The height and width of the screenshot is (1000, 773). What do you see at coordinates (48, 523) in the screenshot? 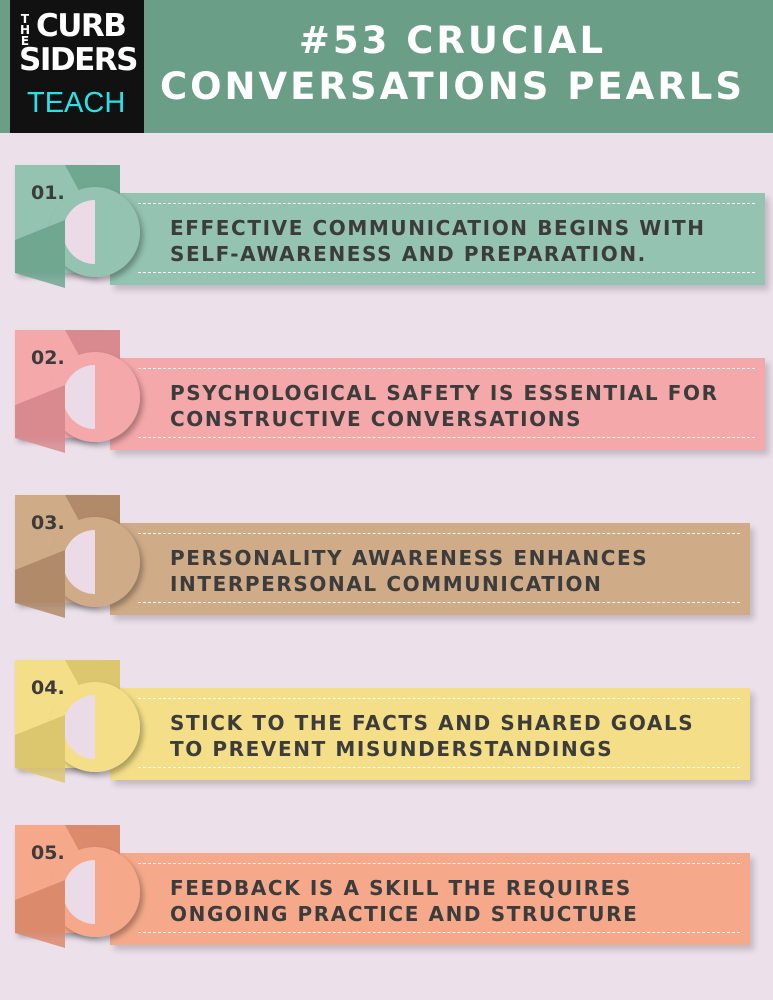
I see `pearl-number: 03.` at bounding box center [48, 523].